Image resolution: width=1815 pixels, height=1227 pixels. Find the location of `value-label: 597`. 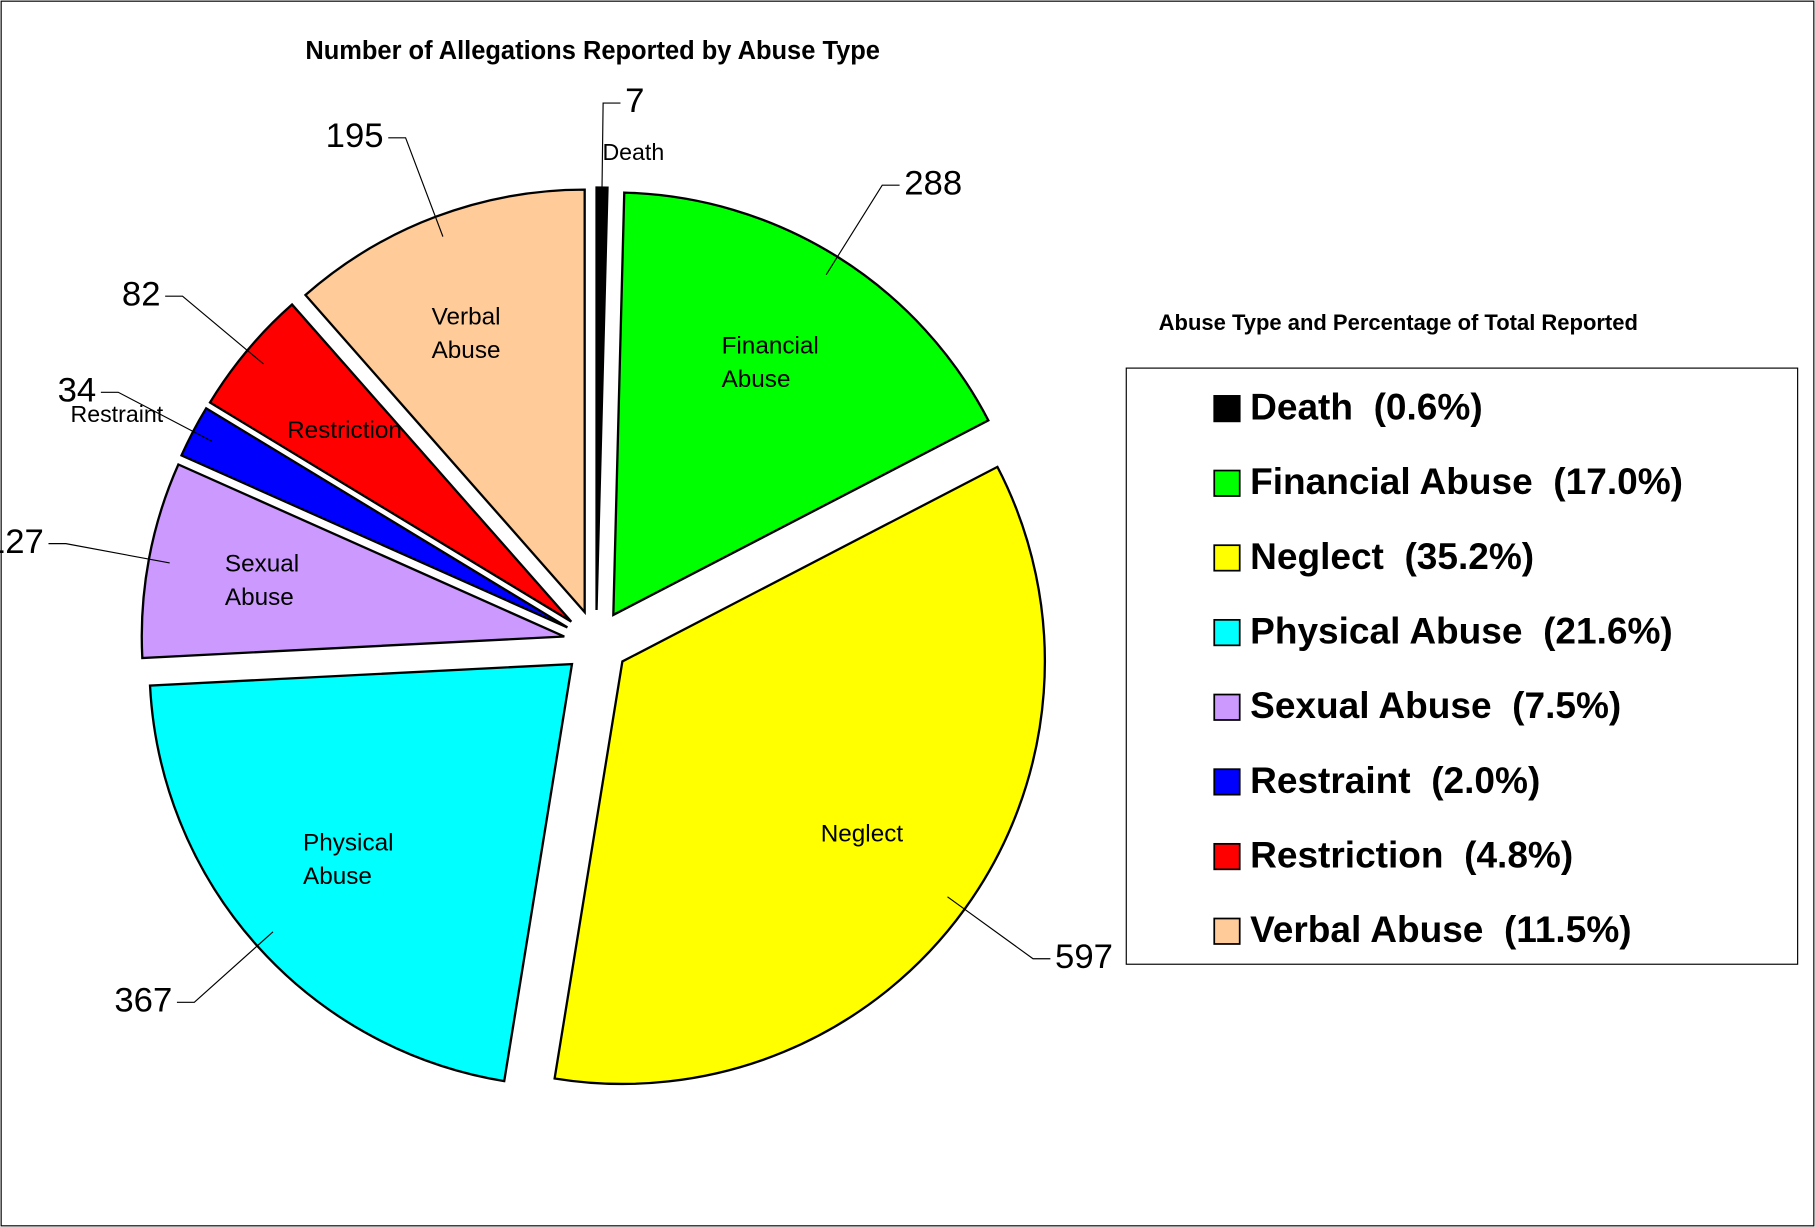

value-label: 597 is located at coordinates (1084, 957).